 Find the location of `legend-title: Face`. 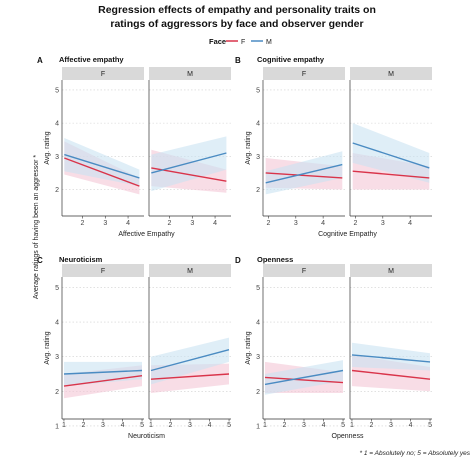

legend-title: Face is located at coordinates (217, 41).